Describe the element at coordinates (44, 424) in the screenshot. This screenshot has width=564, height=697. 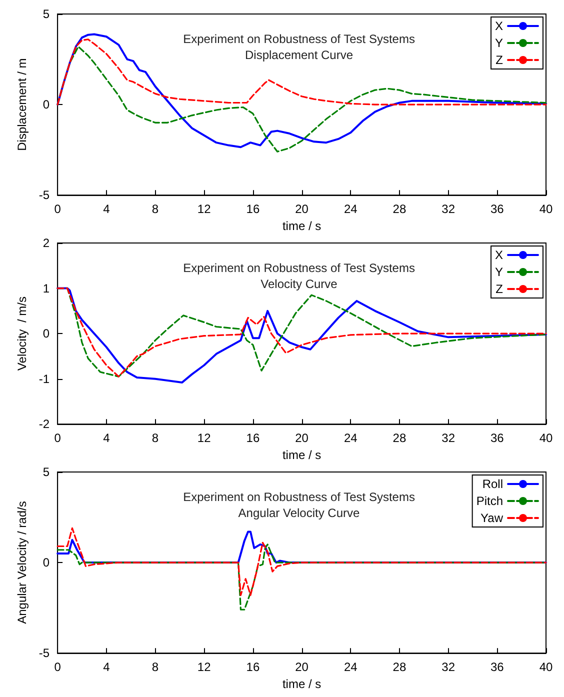
I see `y-tick-label: -2` at that location.